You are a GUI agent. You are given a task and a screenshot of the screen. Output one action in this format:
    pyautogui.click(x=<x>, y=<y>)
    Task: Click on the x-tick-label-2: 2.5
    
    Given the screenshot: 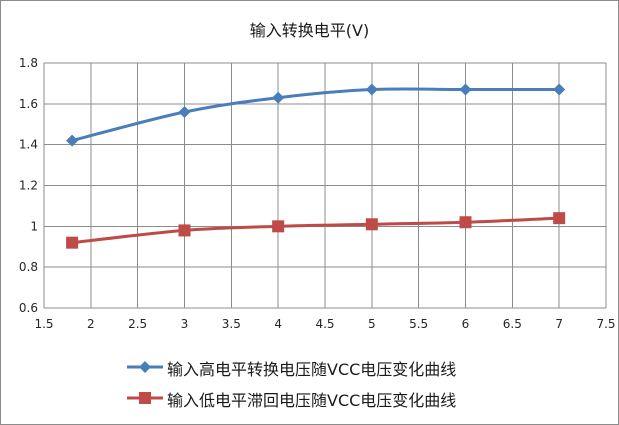 What is the action you would take?
    pyautogui.click(x=137, y=324)
    